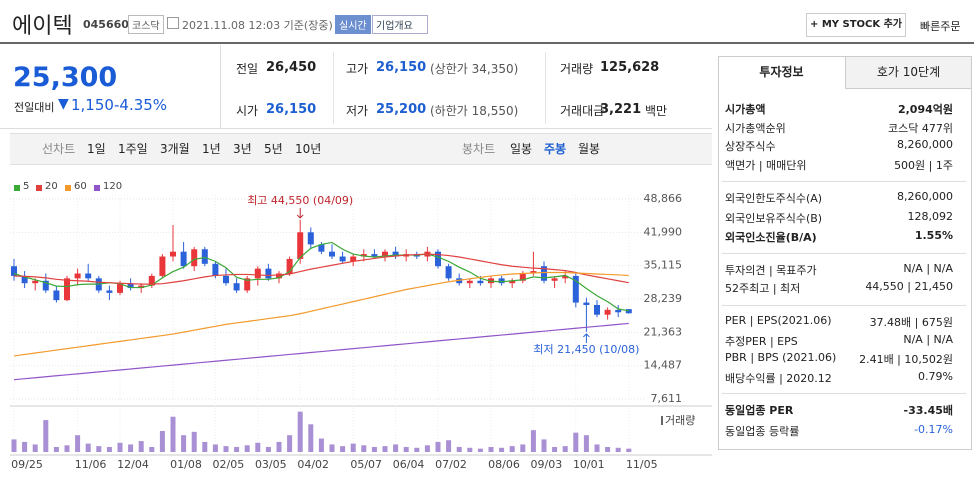 The image size is (974, 484). I want to click on info-value: 코스닥 477위, so click(920, 128).